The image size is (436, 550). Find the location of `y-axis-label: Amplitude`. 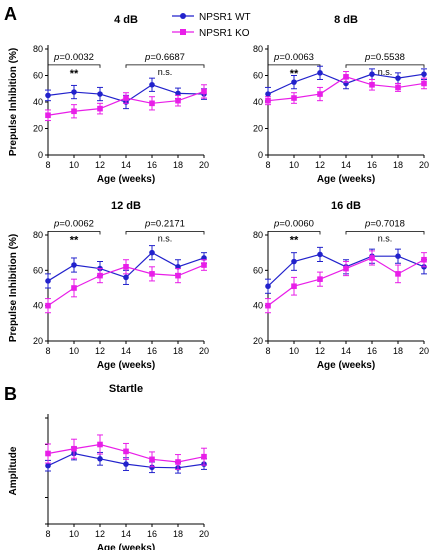

y-axis-label: Amplitude is located at coordinates (13, 470).